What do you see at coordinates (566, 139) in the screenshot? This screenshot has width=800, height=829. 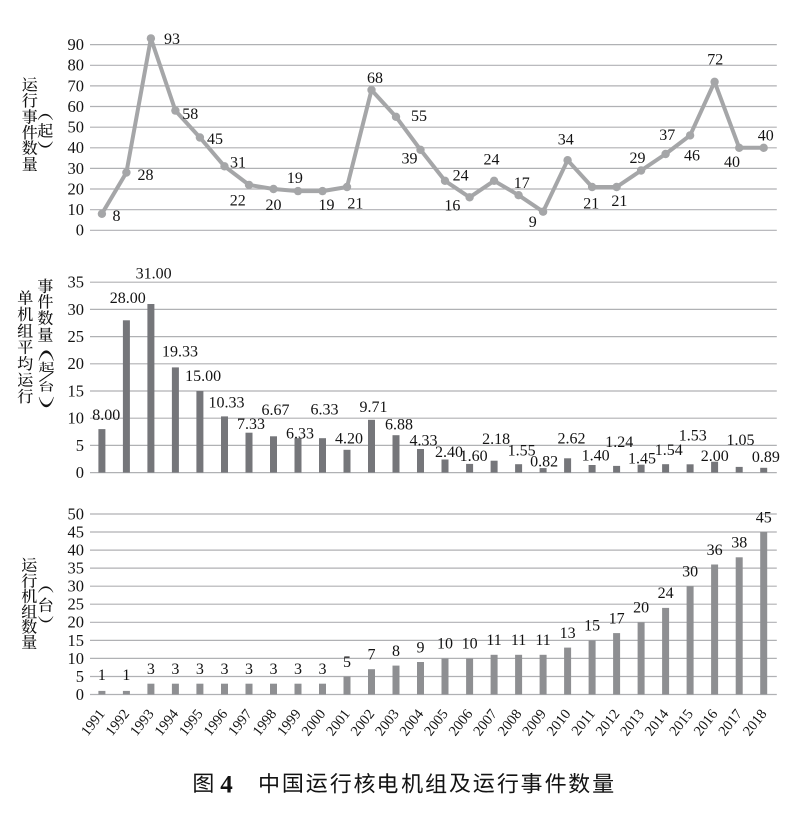 I see `svg-text: 34` at bounding box center [566, 139].